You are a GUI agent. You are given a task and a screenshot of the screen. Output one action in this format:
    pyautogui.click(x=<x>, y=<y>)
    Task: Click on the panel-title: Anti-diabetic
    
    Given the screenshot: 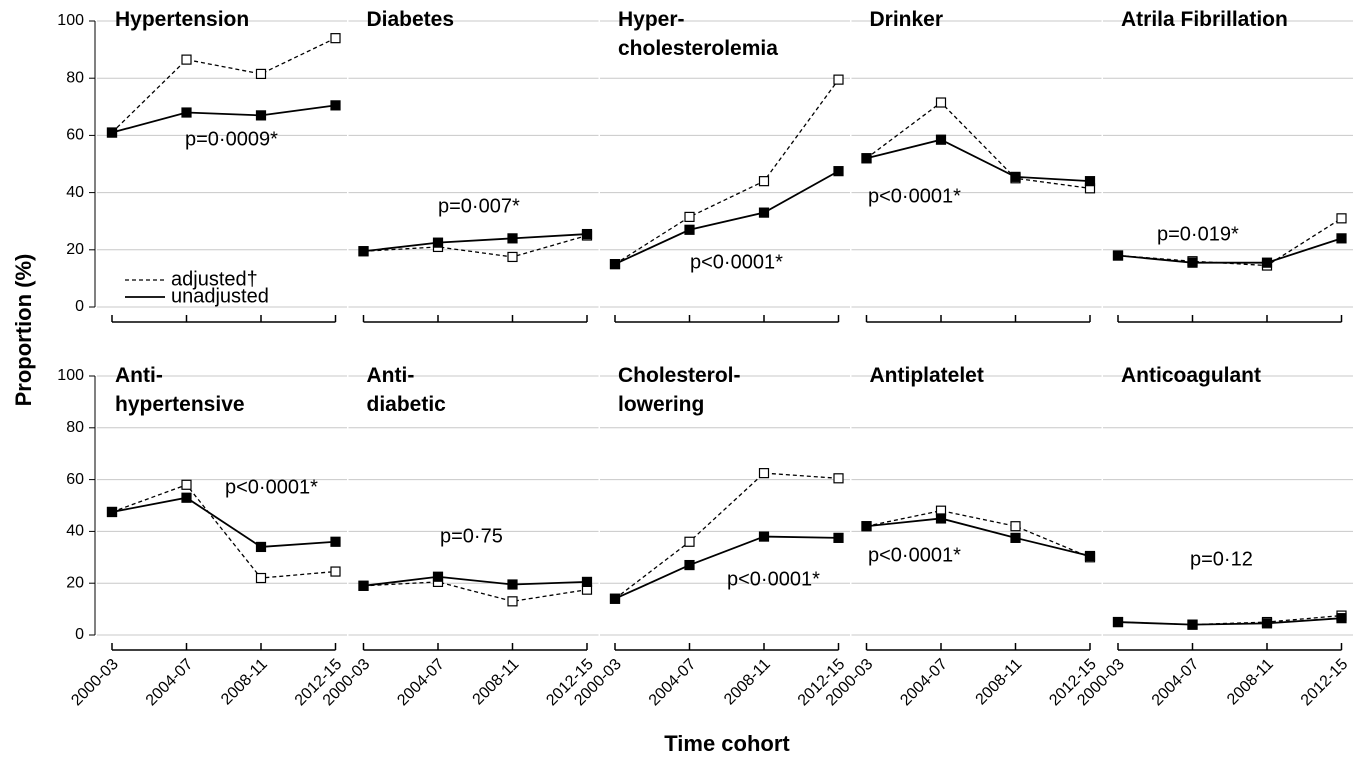 What is the action you would take?
    pyautogui.click(x=407, y=390)
    